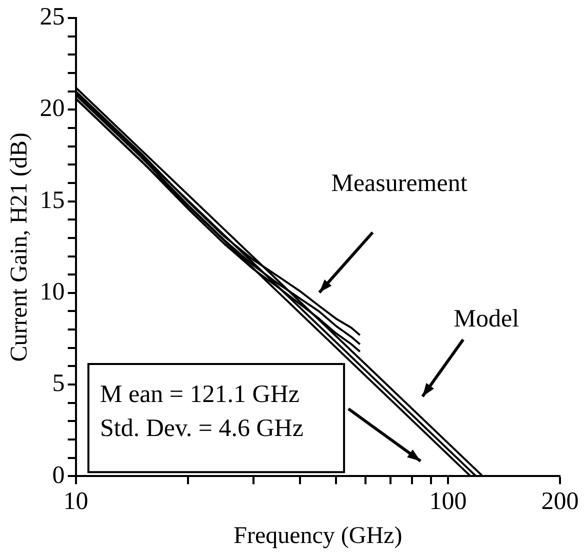 This screenshot has width=584, height=553. Describe the element at coordinates (318, 535) in the screenshot. I see `x-axis-title: Frequency (GHz)` at that location.